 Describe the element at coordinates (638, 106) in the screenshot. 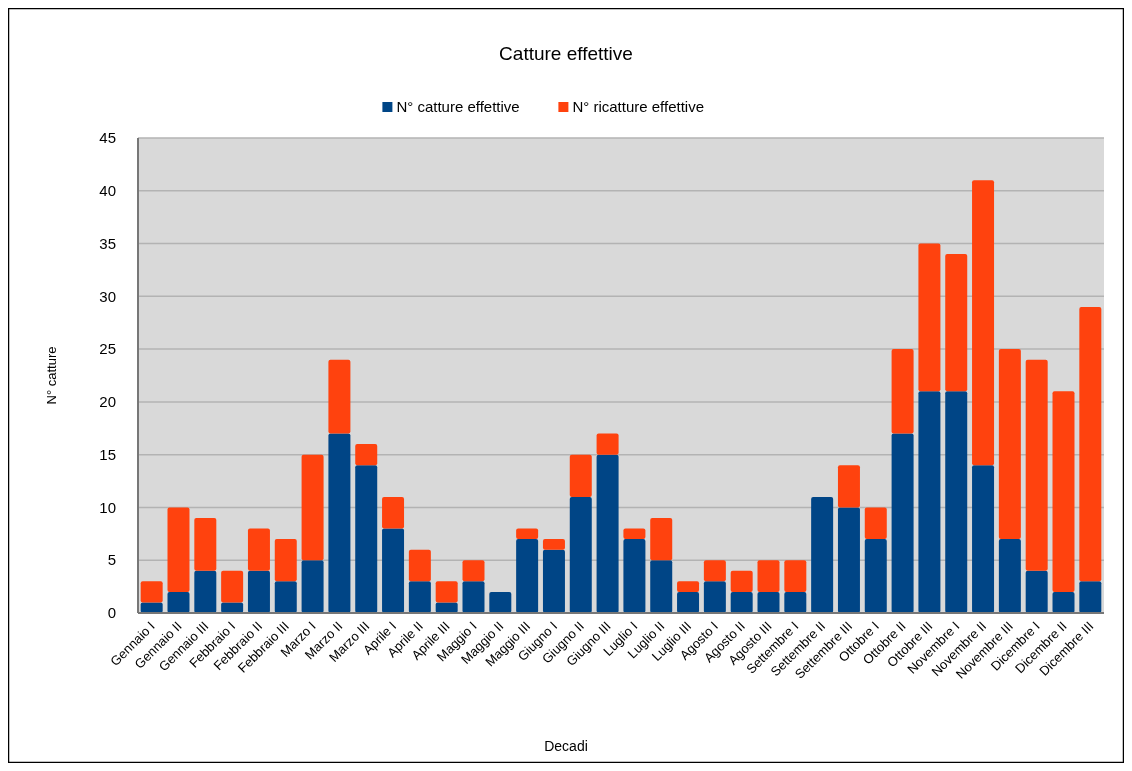

I see `legend-label: N° ricatture effettive` at that location.